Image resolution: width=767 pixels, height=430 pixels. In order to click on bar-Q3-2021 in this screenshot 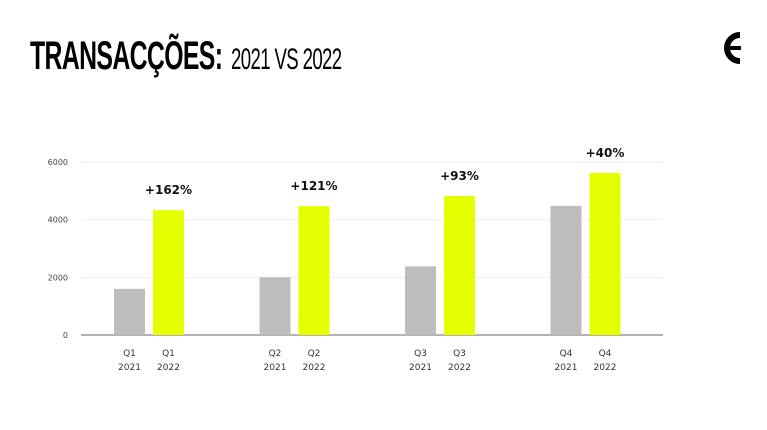, I will do `click(420, 300)`.